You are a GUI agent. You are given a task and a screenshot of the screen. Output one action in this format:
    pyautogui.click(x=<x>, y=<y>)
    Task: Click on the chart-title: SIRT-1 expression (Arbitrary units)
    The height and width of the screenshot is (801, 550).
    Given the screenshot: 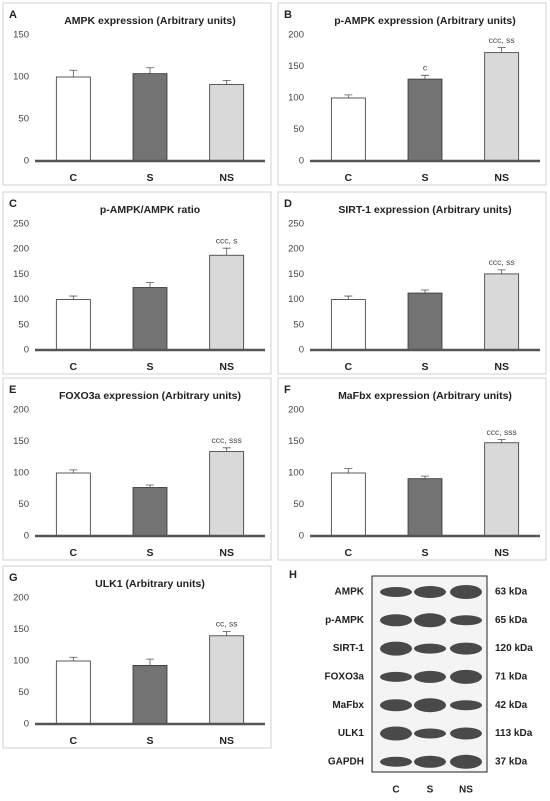 What is the action you would take?
    pyautogui.click(x=424, y=210)
    